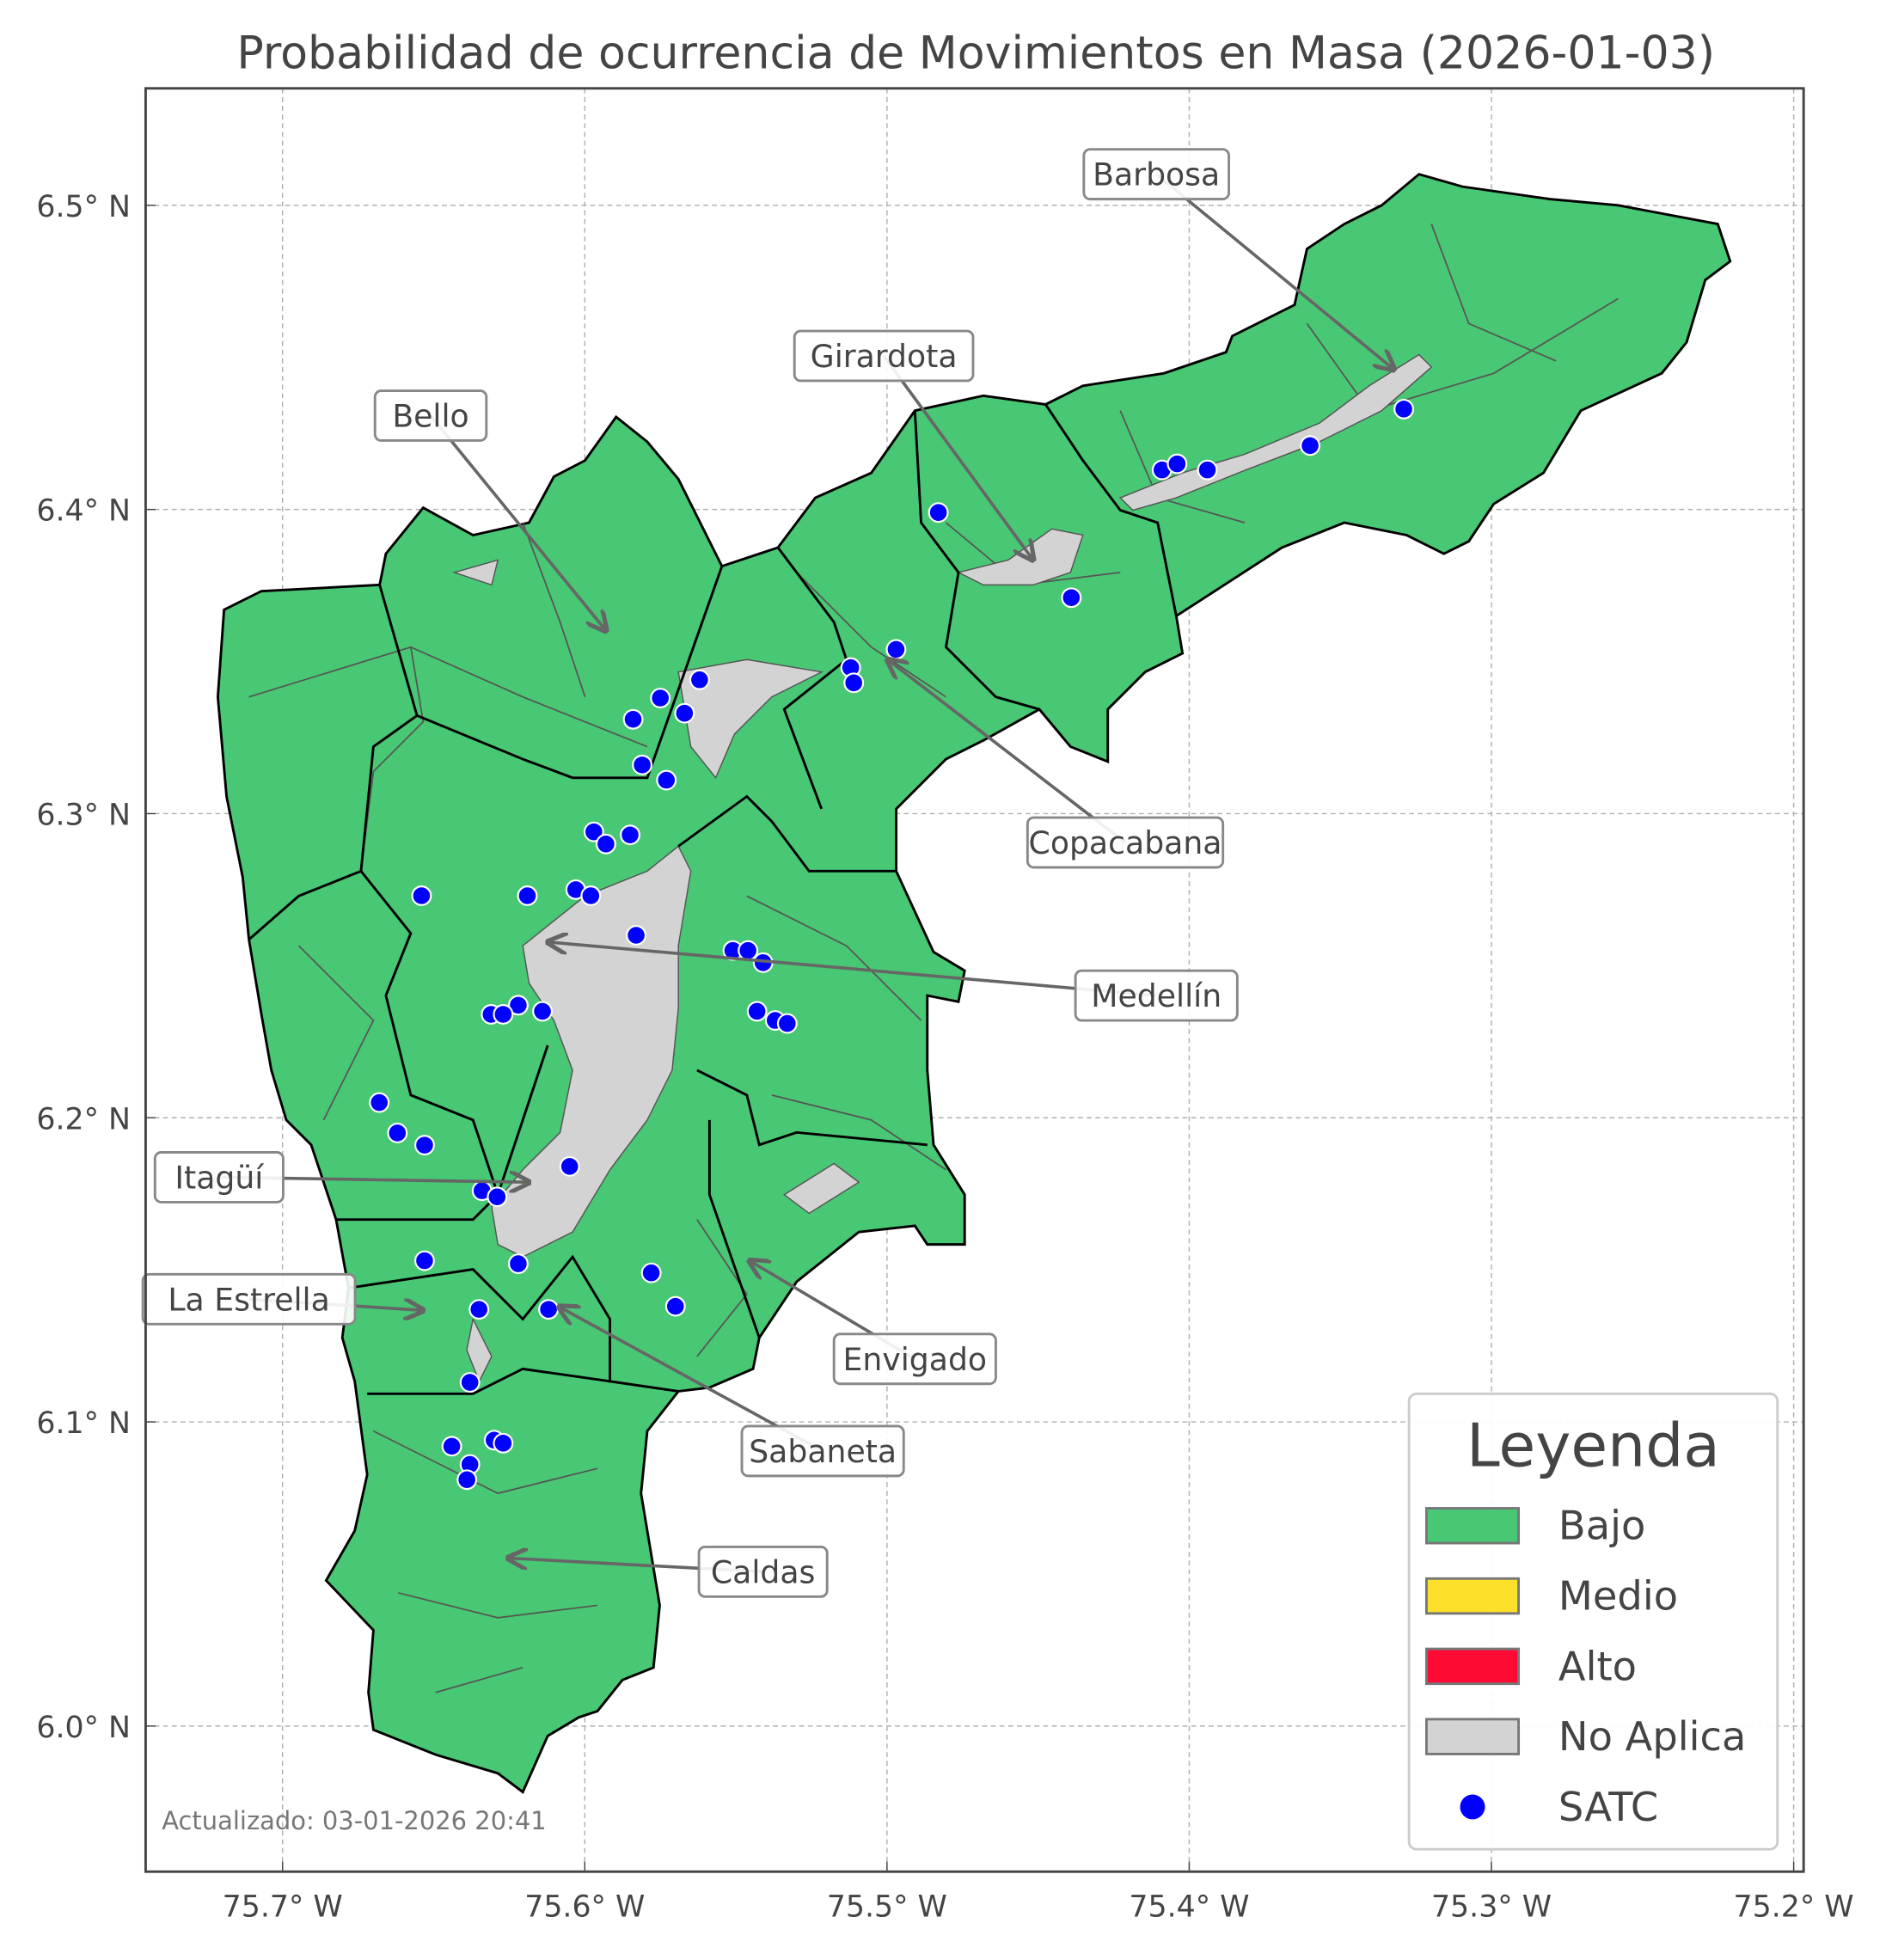 This screenshot has height=1960, width=1892. What do you see at coordinates (1530, 1666) in the screenshot?
I see `legend-item-alto: Alto` at bounding box center [1530, 1666].